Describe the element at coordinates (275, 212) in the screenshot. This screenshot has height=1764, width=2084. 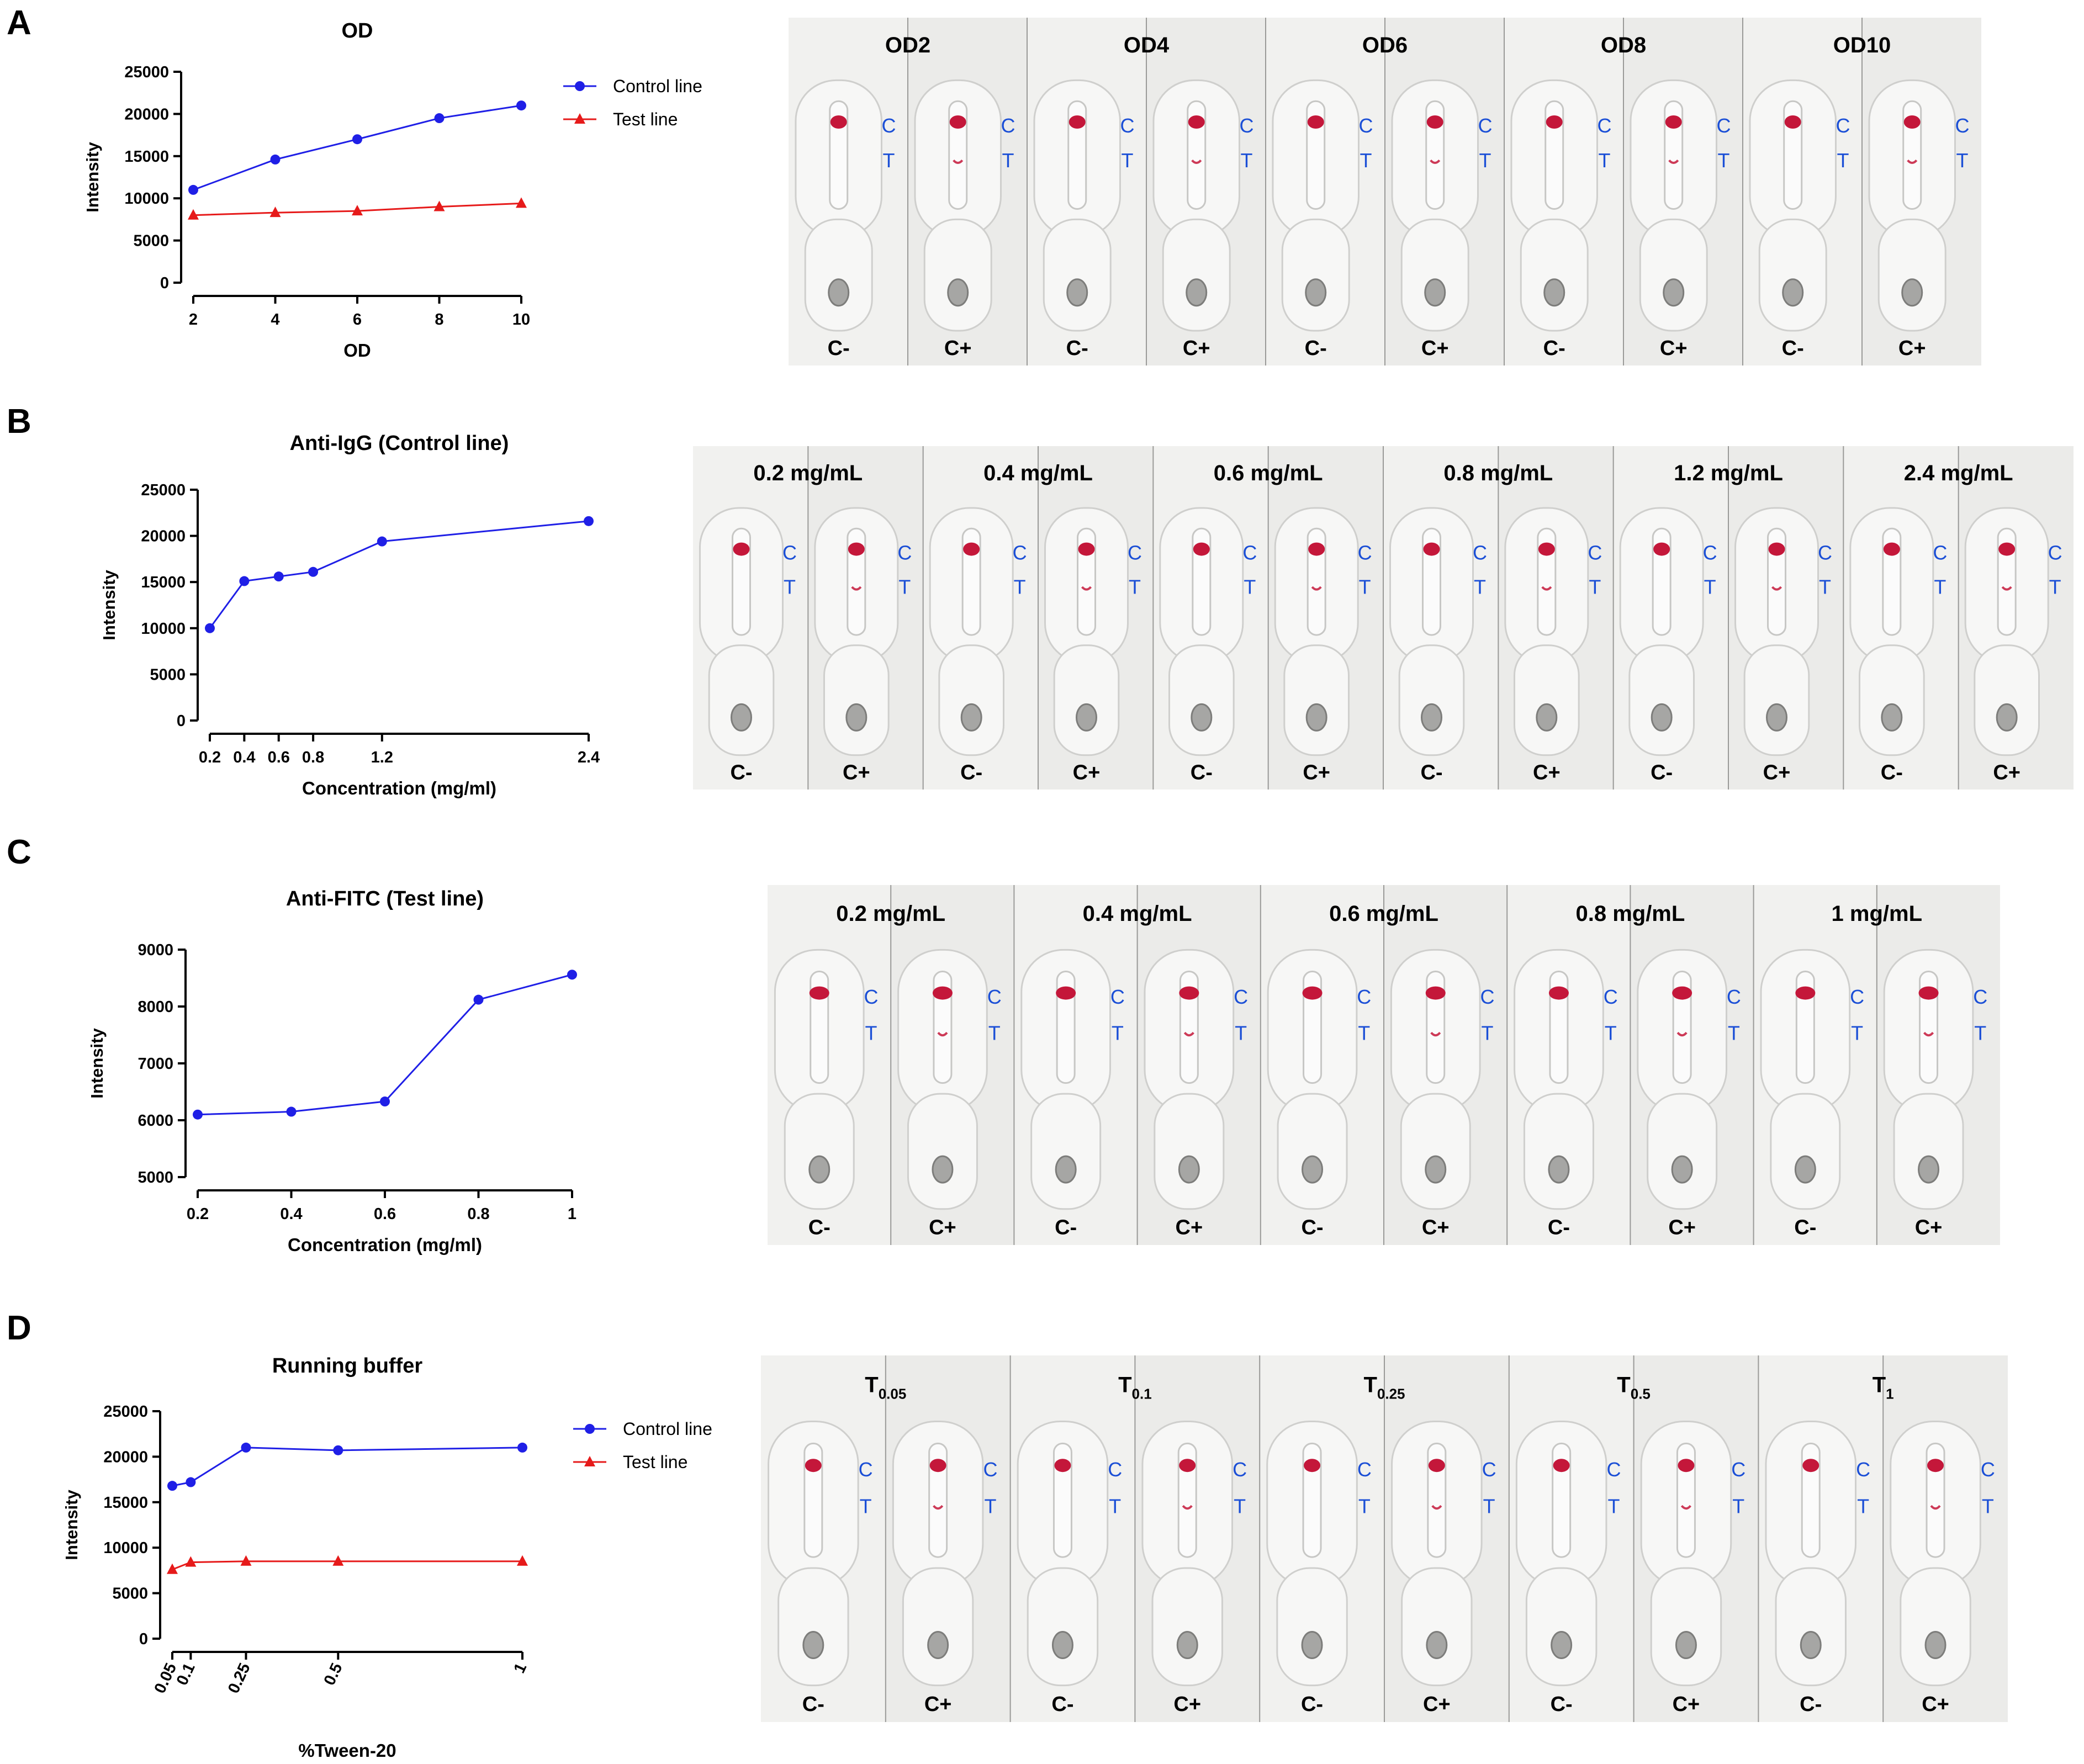
I see `chart-a-point` at that location.